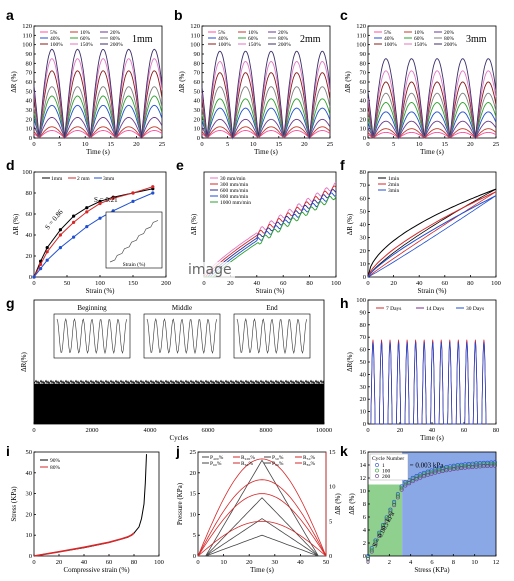 This screenshot has width=514, height=581. Describe the element at coordinates (393, 144) in the screenshot. I see `x-tick-label-c: 5` at that location.